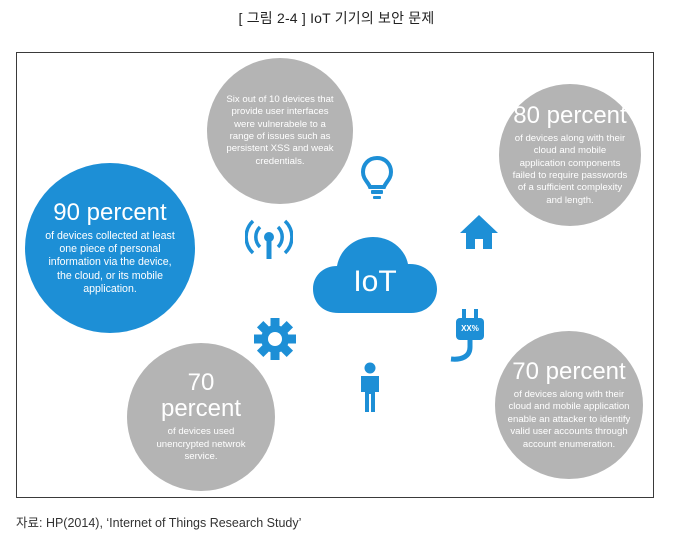 This screenshot has height=545, width=673. Describe the element at coordinates (370, 388) in the screenshot. I see `person-icon` at that location.